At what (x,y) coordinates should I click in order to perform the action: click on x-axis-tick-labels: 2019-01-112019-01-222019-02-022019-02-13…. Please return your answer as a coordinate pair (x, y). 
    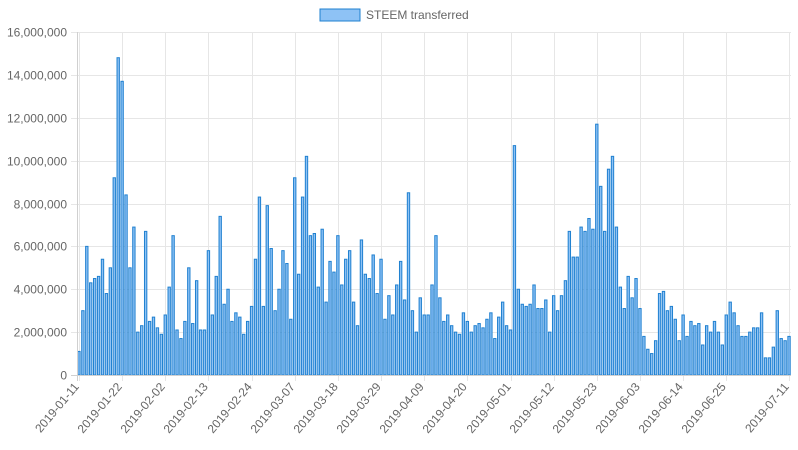
    Looking at the image, I should click on (412, 408).